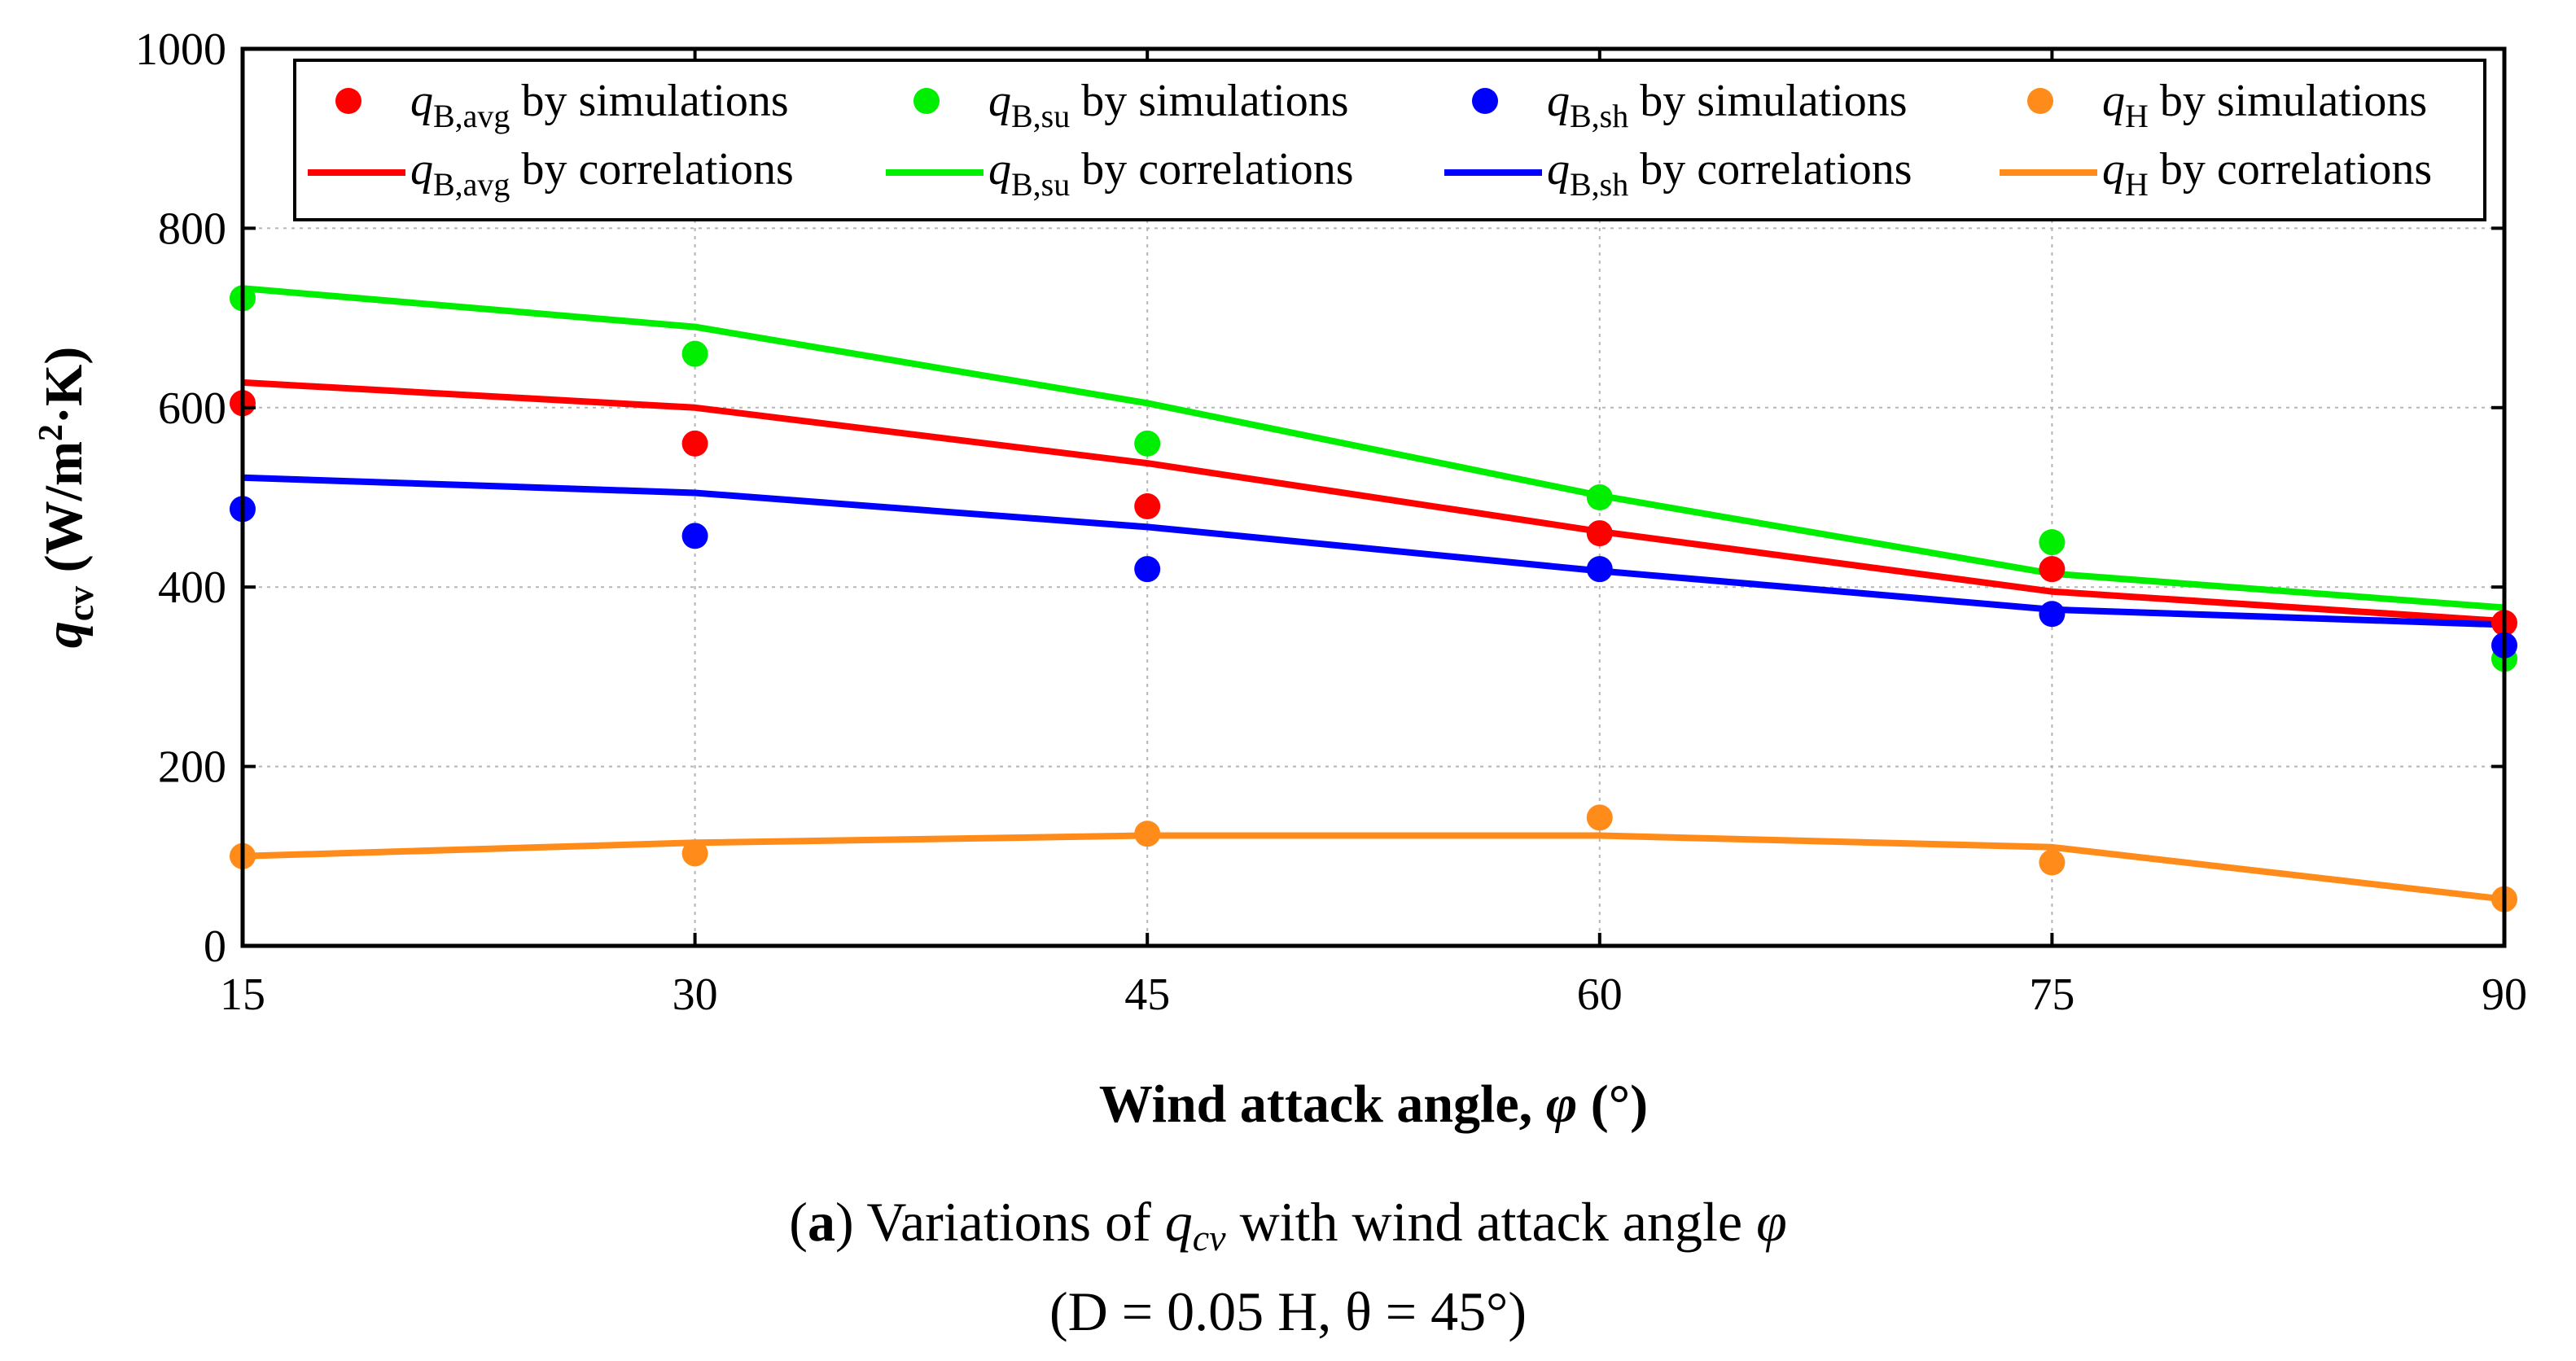  What do you see at coordinates (695, 995) in the screenshot?
I see `x-tick-label: 30` at bounding box center [695, 995].